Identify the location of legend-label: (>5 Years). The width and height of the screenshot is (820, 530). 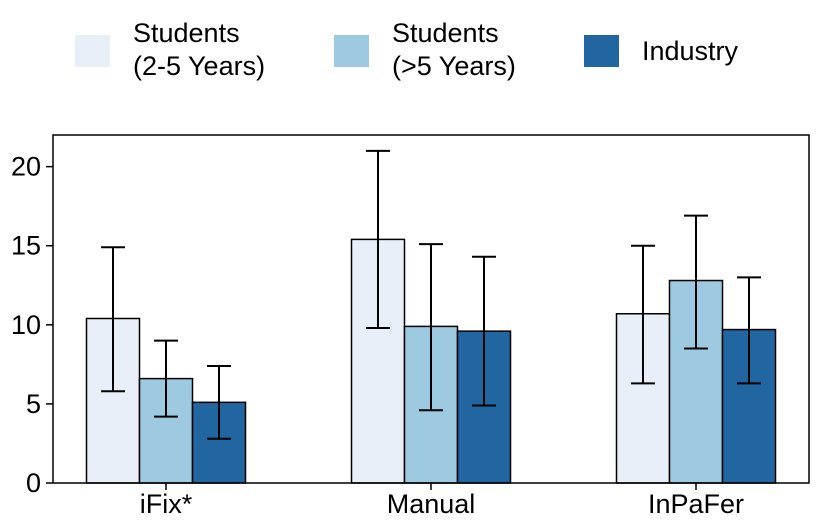
(454, 66).